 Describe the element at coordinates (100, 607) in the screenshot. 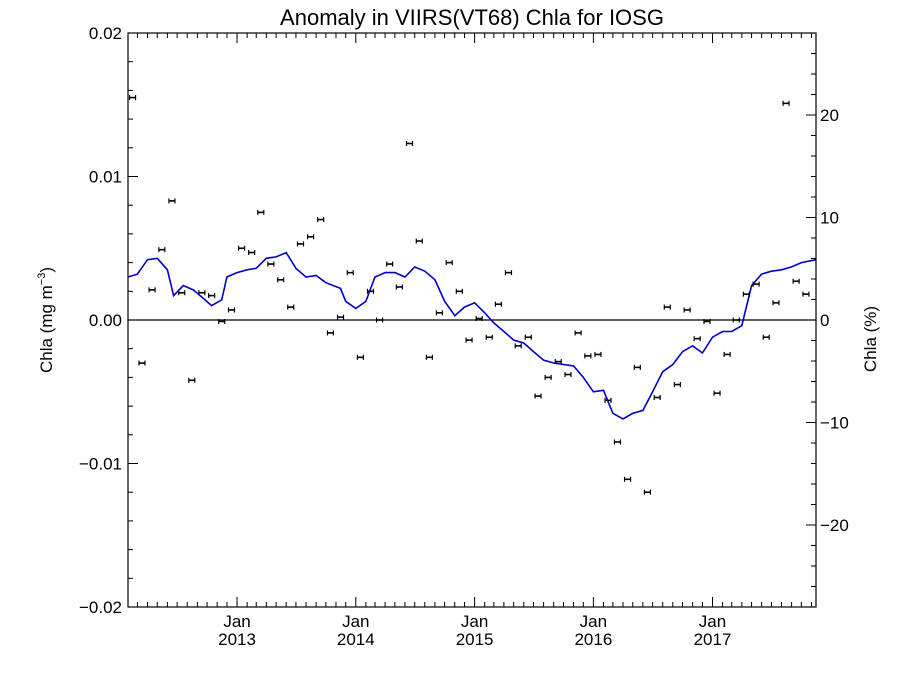

I see `left-tick-label: −0.02` at that location.